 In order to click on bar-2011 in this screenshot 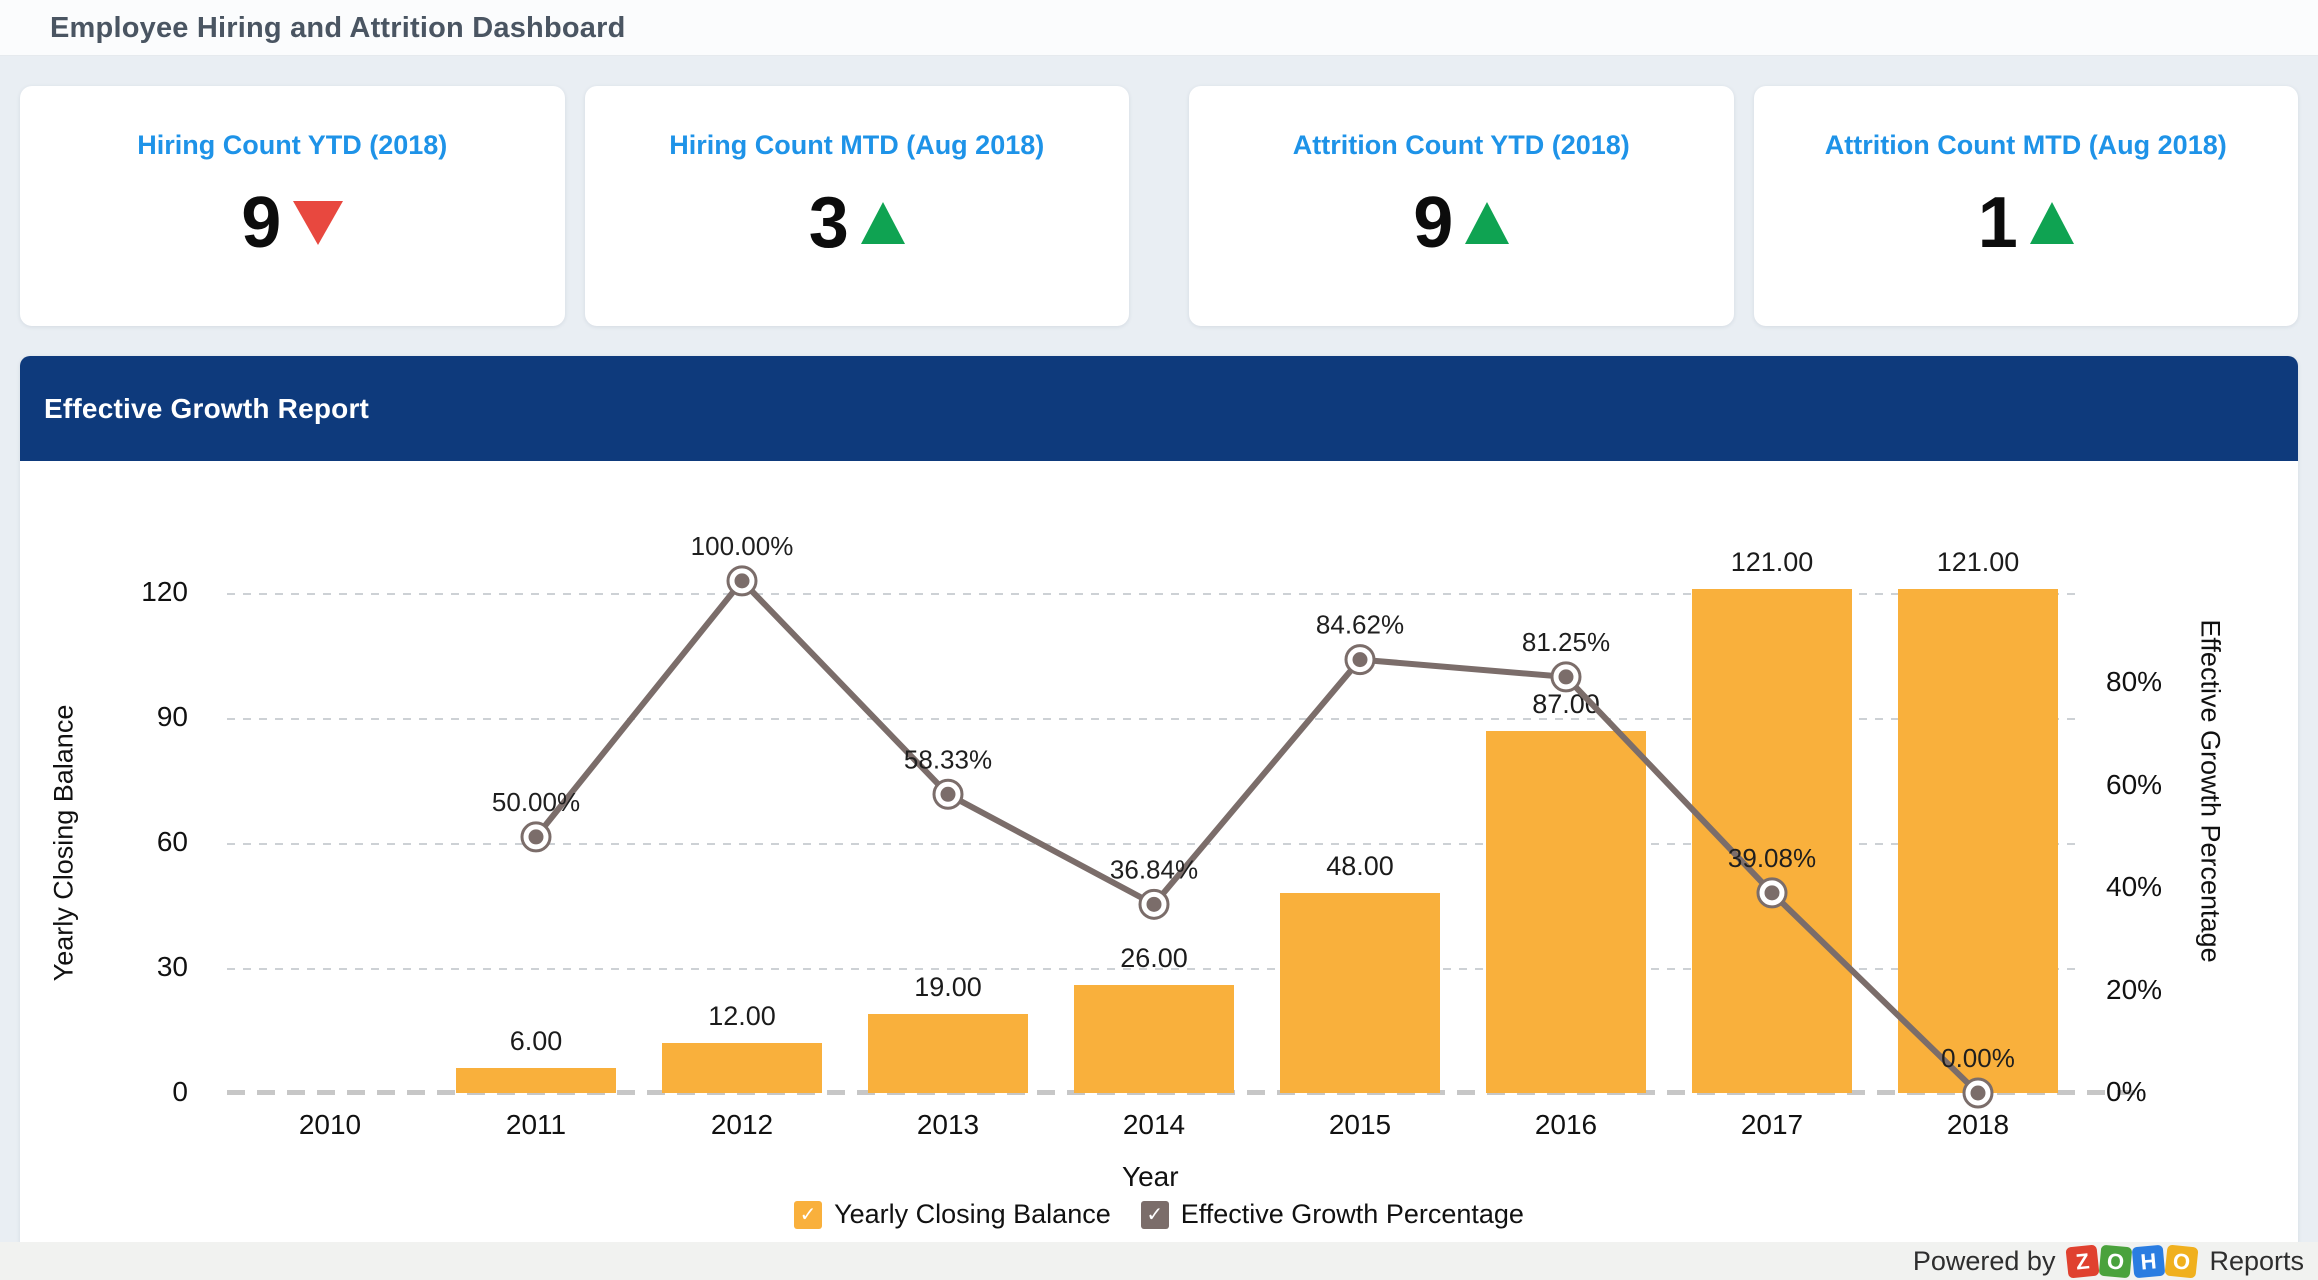, I will do `click(536, 1080)`.